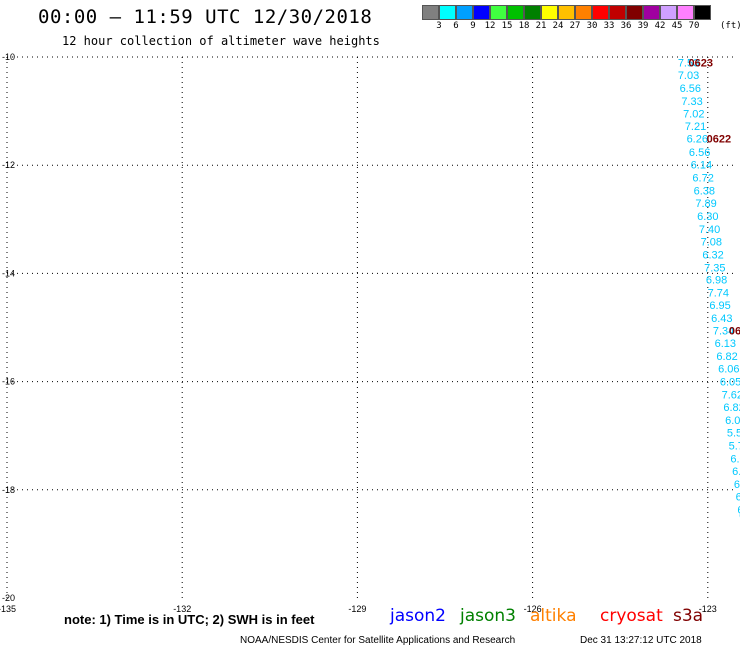  Describe the element at coordinates (575, 26) in the screenshot. I see `colorbar-label: 27` at that location.